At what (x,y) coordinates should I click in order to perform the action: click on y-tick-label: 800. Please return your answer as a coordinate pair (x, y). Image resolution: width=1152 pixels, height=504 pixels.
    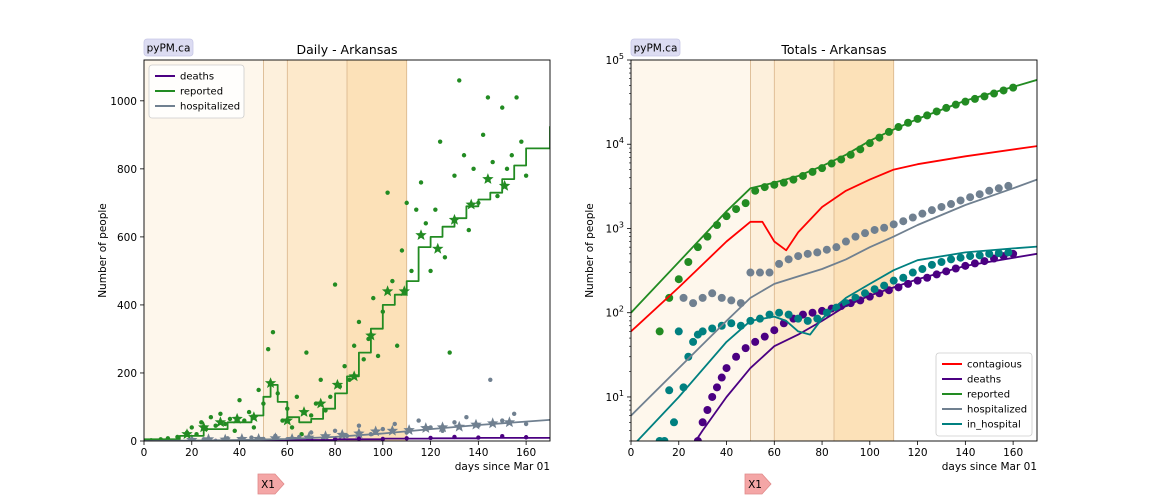
    Looking at the image, I should click on (127, 170).